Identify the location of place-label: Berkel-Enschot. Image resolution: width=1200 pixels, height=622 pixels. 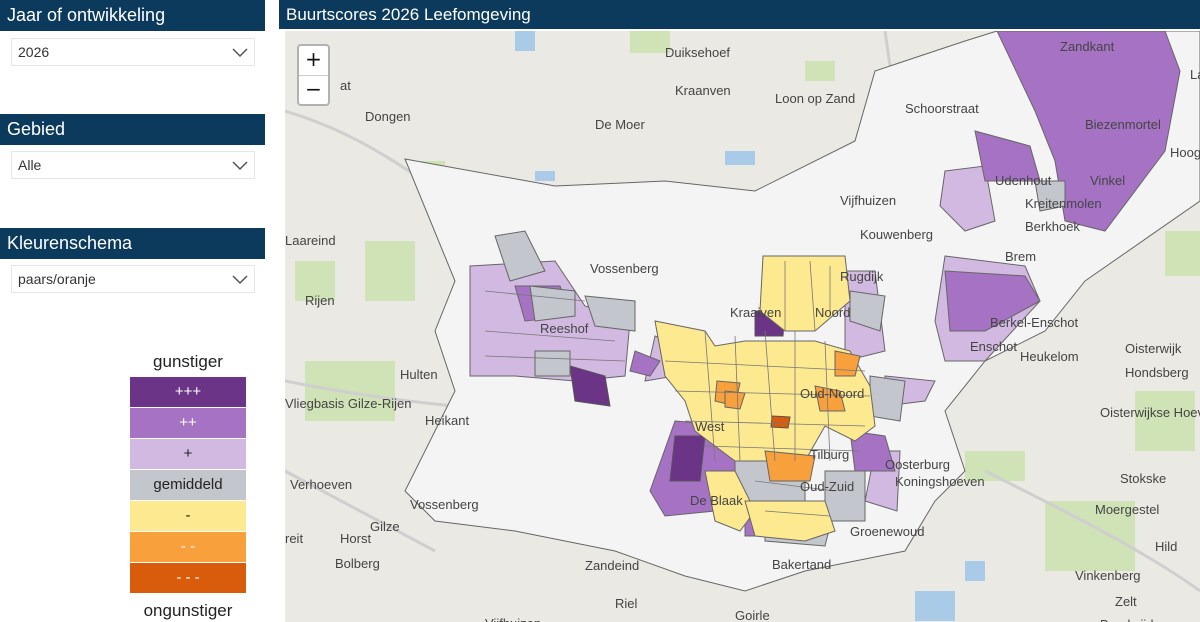
(1034, 322).